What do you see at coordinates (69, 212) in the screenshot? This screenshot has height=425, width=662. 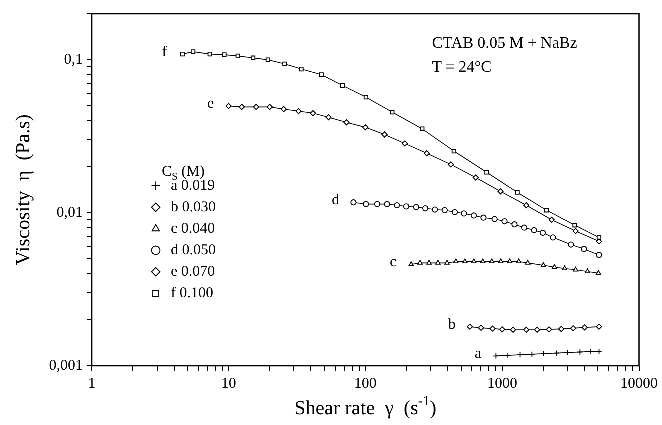 I see `y-tick-label: 0,01` at bounding box center [69, 212].